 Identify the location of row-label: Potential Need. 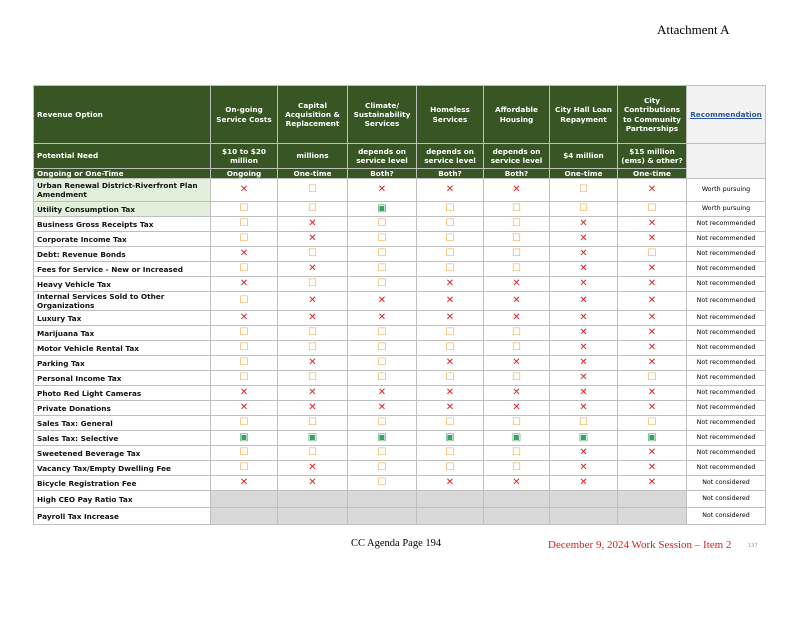
(122, 156).